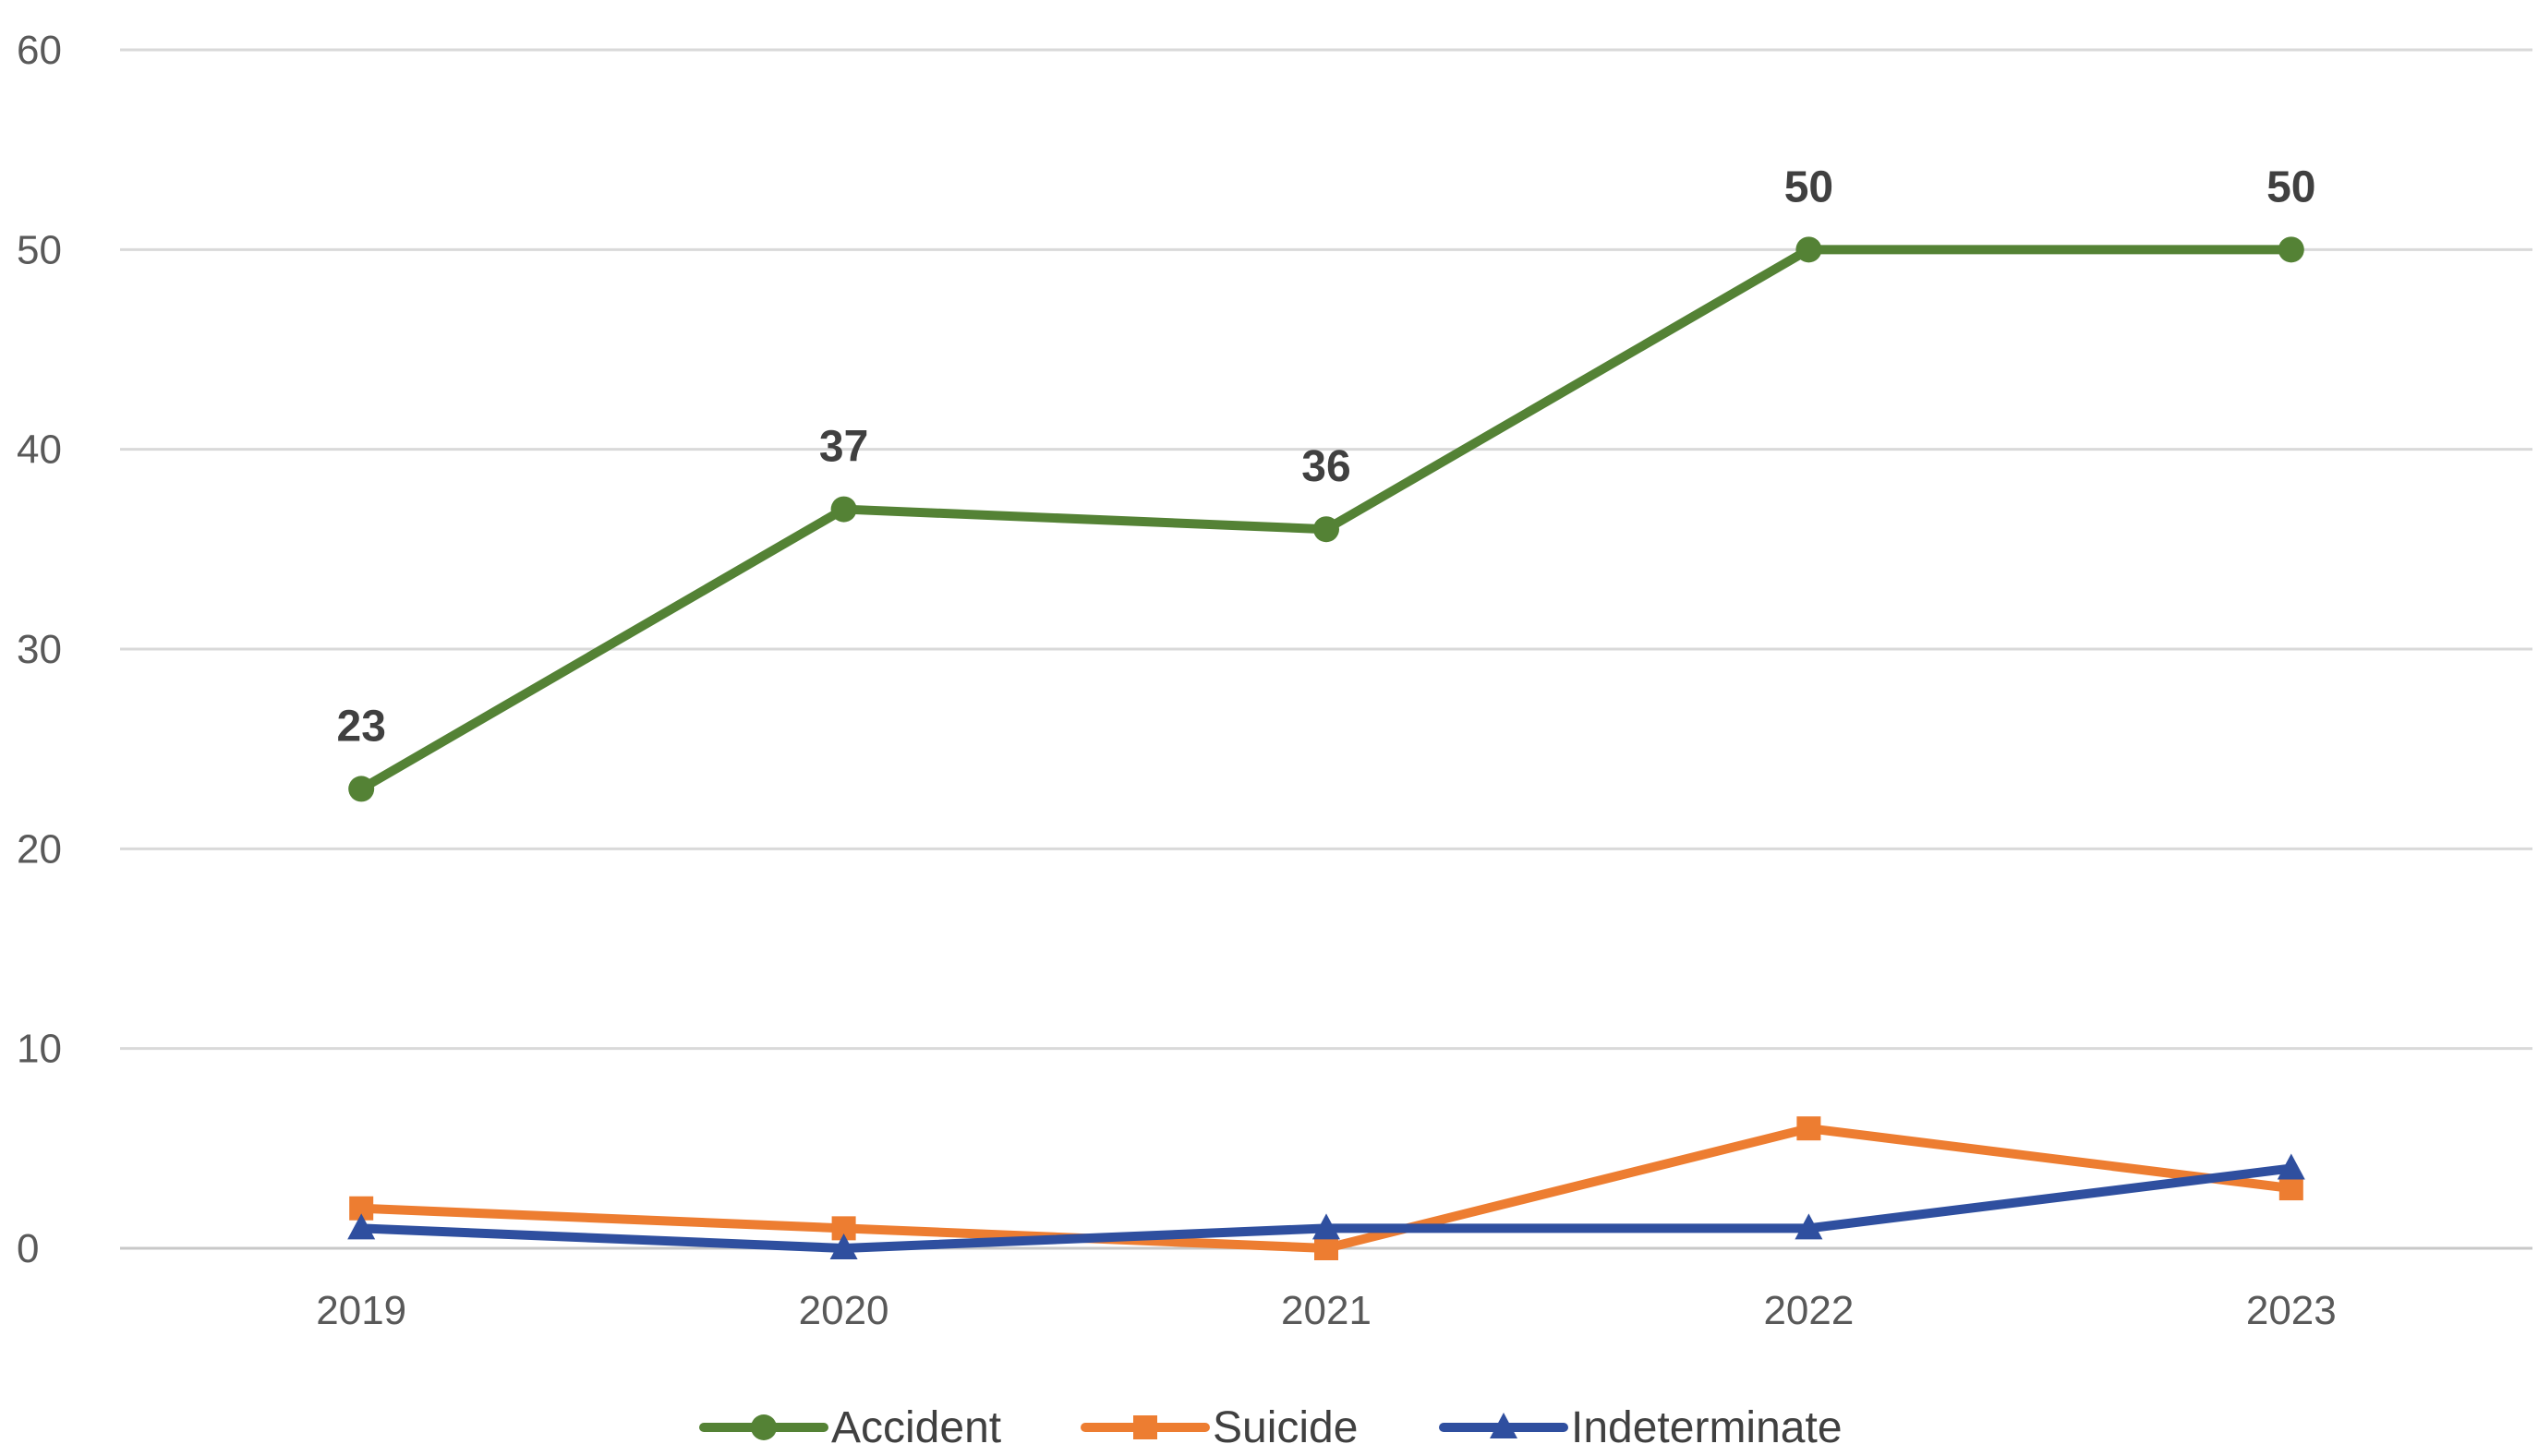  Describe the element at coordinates (1503, 1425) in the screenshot. I see `legend-marker-indeterminate` at that location.